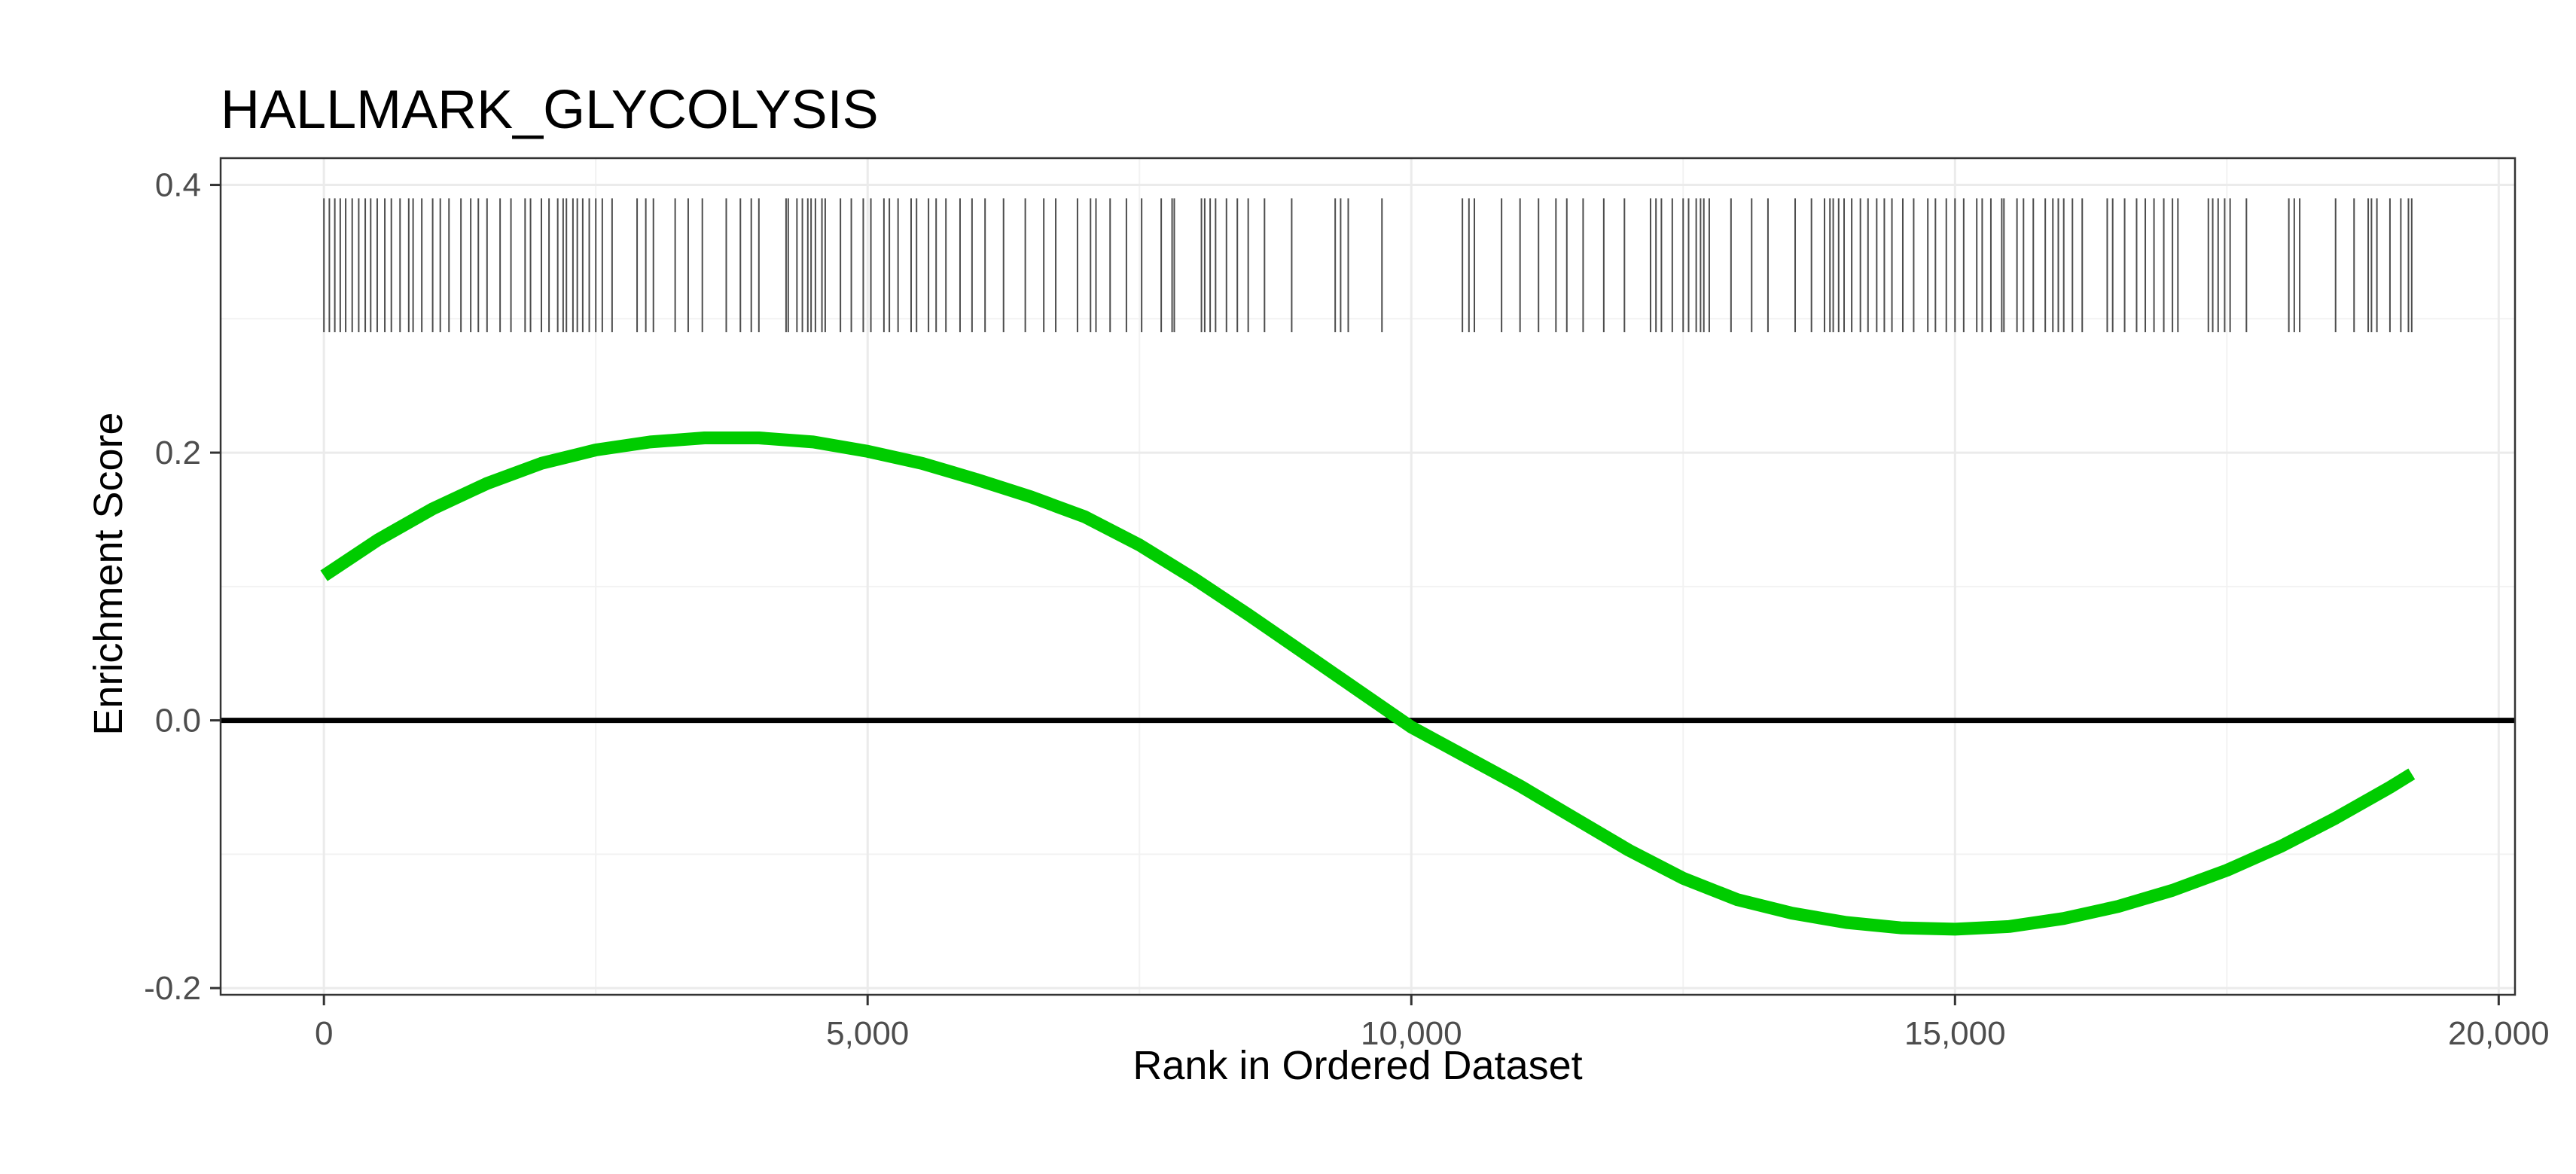 The width and height of the screenshot is (2576, 1174). What do you see at coordinates (2499, 1033) in the screenshot?
I see `x-tick-label: 20,000` at bounding box center [2499, 1033].